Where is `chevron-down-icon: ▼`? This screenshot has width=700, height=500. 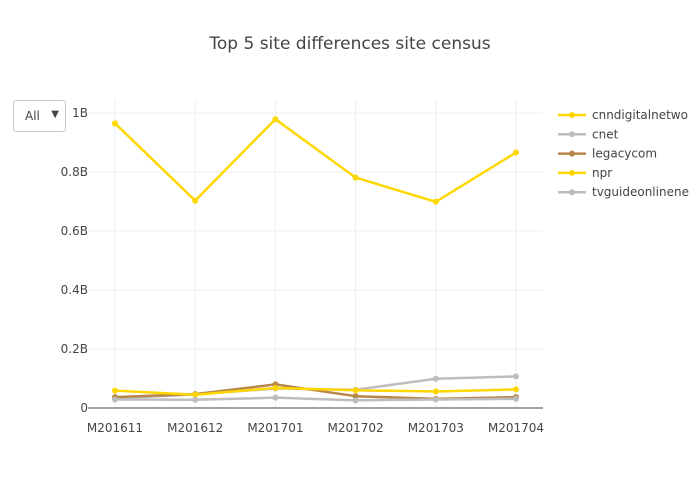
chevron-down-icon: ▼ is located at coordinates (55, 114).